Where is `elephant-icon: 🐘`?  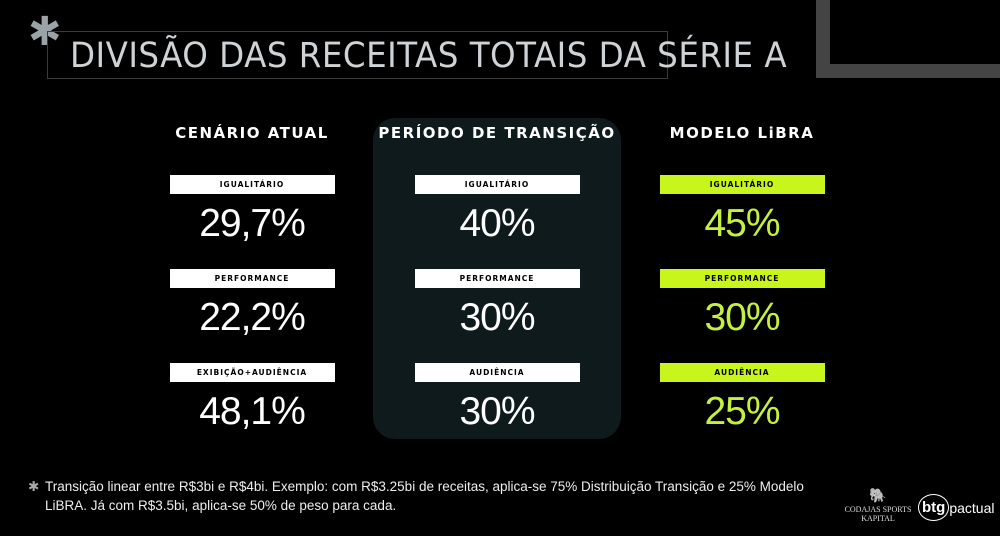 elephant-icon: 🐘 is located at coordinates (878, 496).